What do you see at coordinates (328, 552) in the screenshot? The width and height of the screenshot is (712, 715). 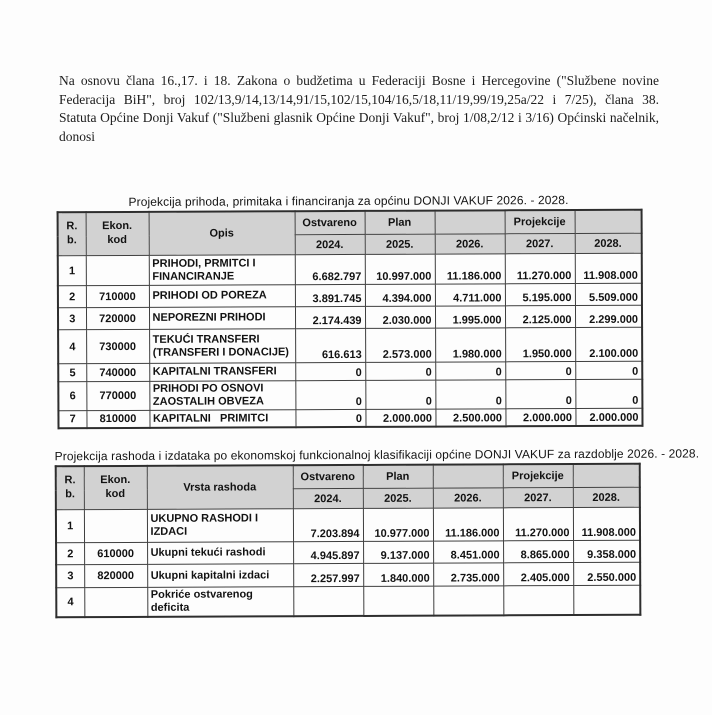 I see `value-cell: 4.945.897` at bounding box center [328, 552].